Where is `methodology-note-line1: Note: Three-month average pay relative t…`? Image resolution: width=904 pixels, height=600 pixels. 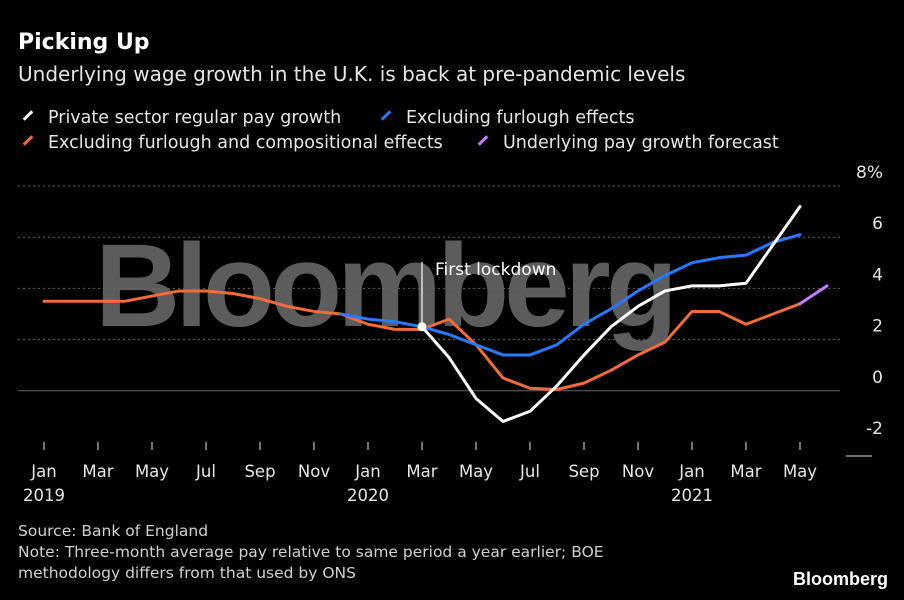
methodology-note-line1: Note: Three-month average pay relative t… is located at coordinates (311, 552).